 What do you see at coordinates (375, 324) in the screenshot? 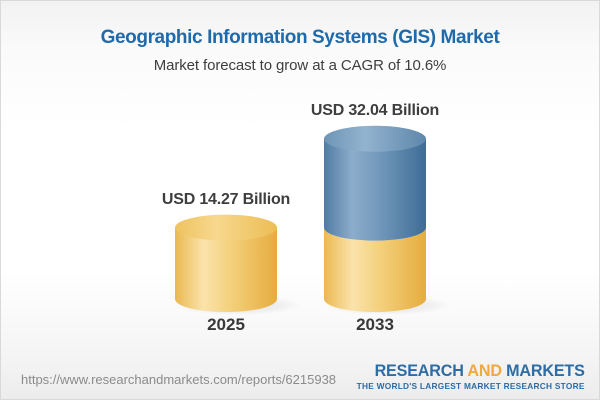
I see `axis-label-2033: 2033` at bounding box center [375, 324].